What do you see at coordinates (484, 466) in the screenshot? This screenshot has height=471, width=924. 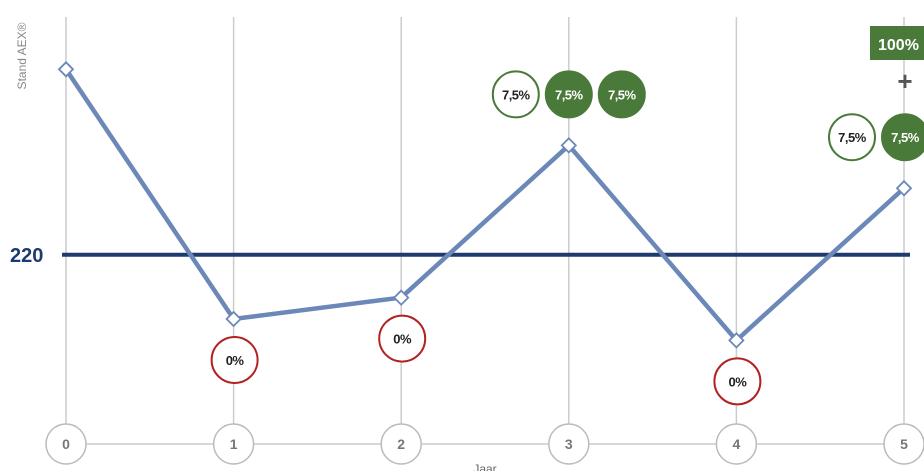 I see `x-axis-label: Jaar` at bounding box center [484, 466].